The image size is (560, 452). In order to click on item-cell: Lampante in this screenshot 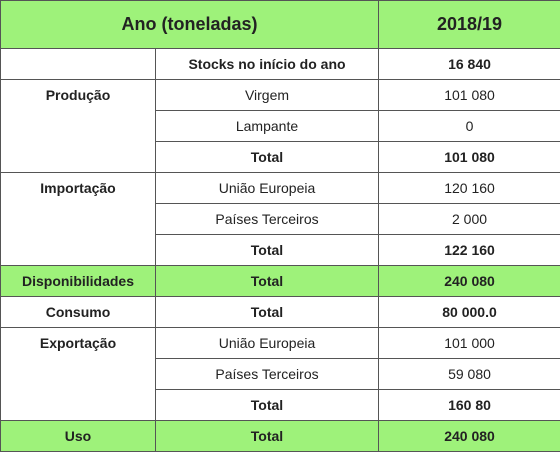, I will do `click(267, 126)`.